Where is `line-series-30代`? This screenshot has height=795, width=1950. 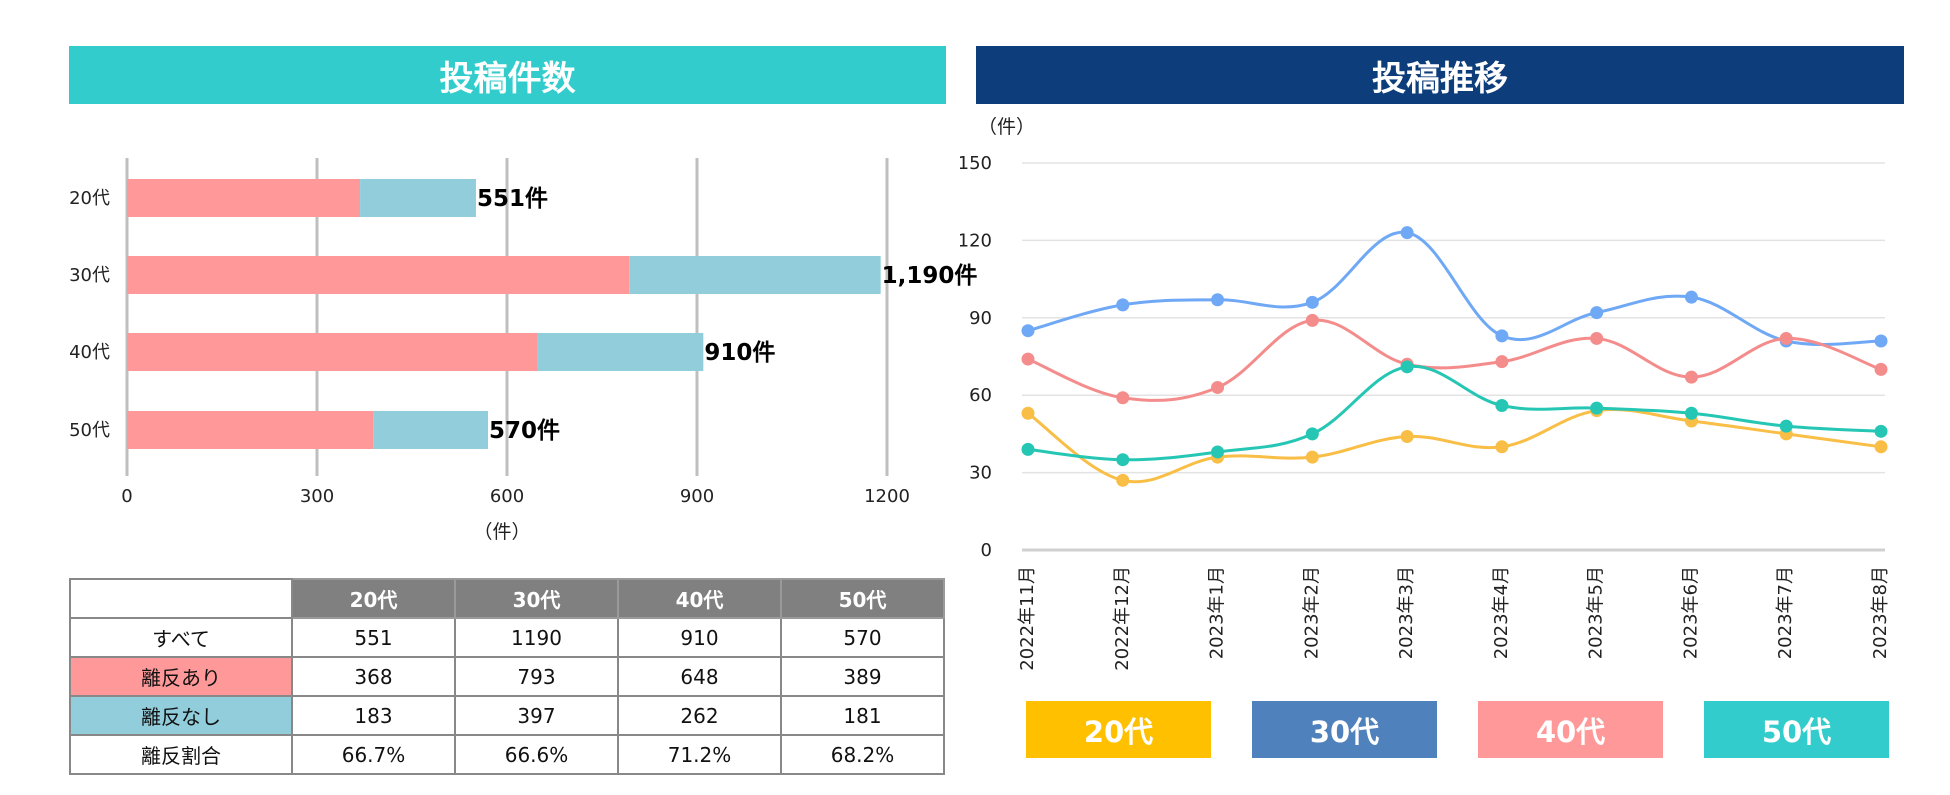
line-series-30代 is located at coordinates (1454, 289).